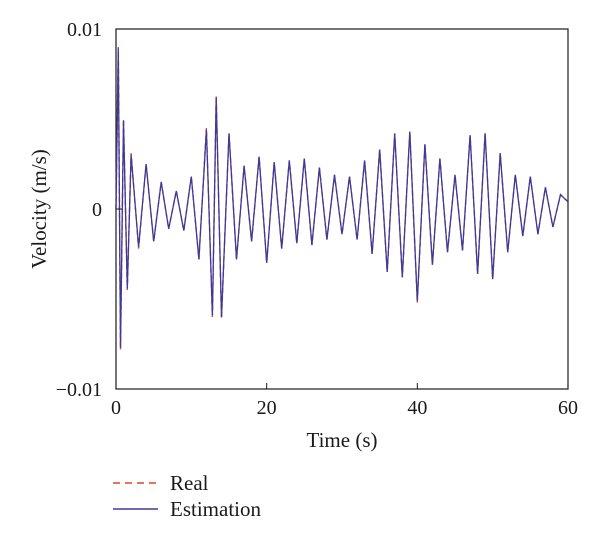 The width and height of the screenshot is (600, 539). I want to click on legend-label-estimation: Estimation, so click(215, 509).